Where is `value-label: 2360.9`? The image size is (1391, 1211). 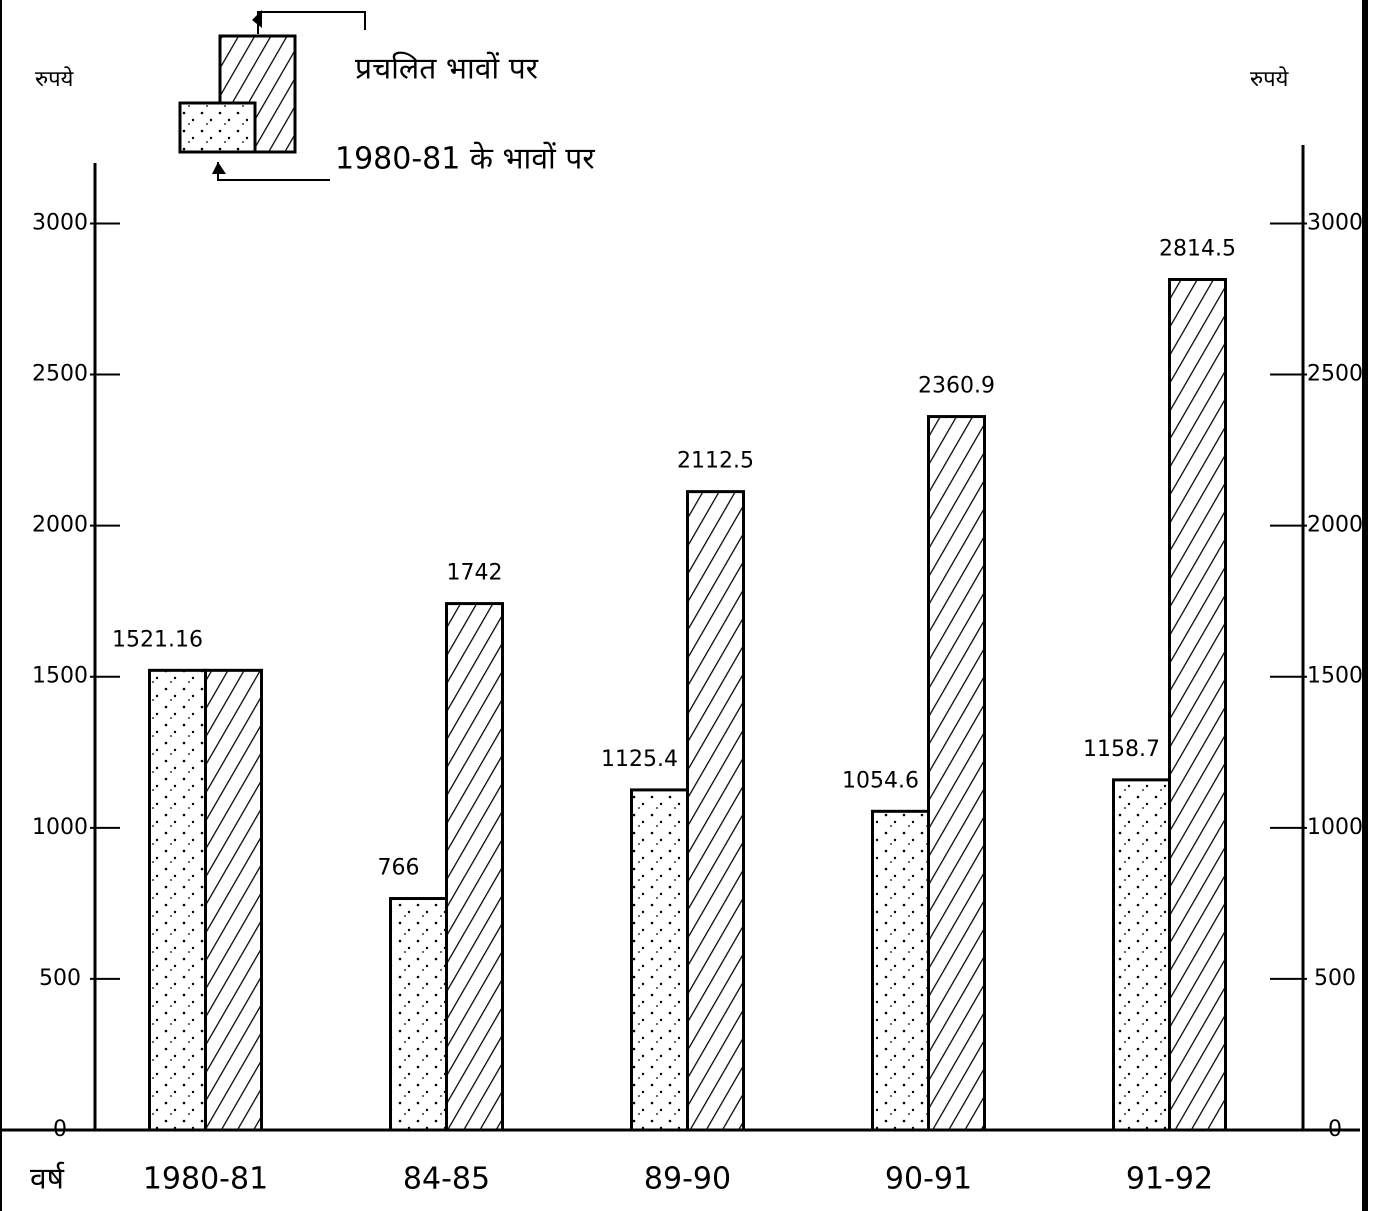
value-label: 2360.9 is located at coordinates (956, 386).